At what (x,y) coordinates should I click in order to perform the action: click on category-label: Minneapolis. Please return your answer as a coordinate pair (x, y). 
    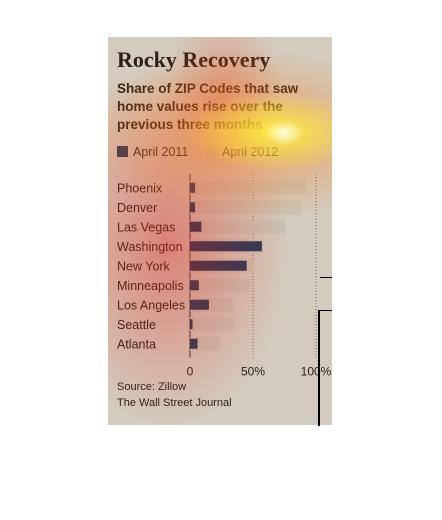
    Looking at the image, I should click on (150, 286).